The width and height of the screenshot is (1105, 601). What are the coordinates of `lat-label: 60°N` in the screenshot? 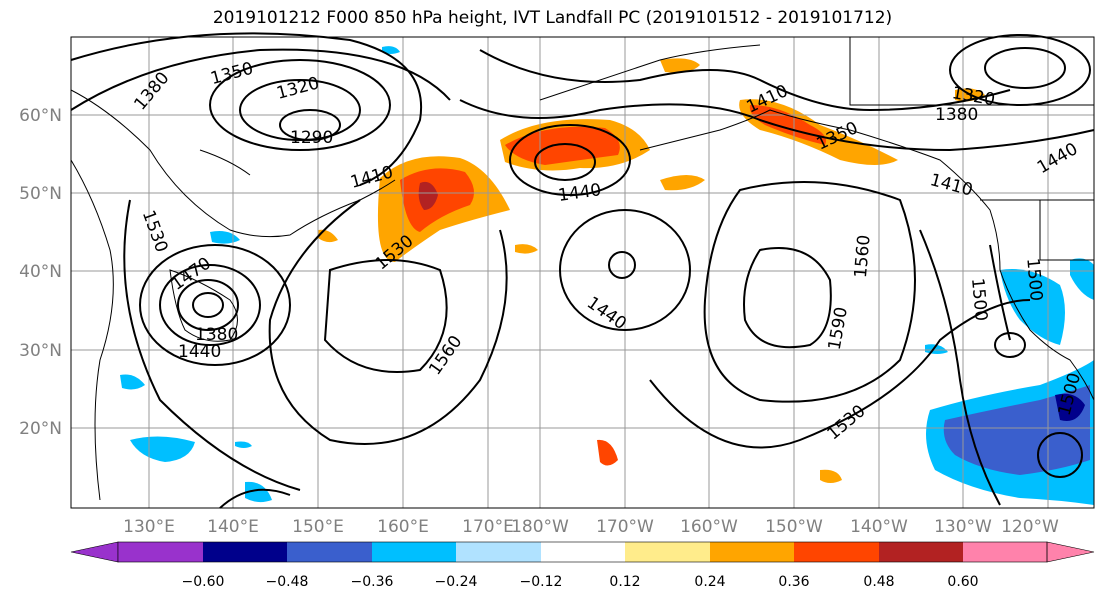 It's located at (40, 116).